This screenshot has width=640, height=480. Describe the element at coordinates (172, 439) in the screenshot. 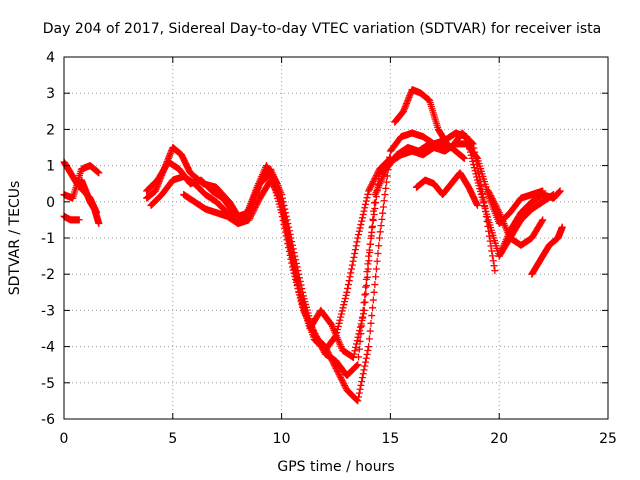

I see `x-tick-label: 5` at that location.